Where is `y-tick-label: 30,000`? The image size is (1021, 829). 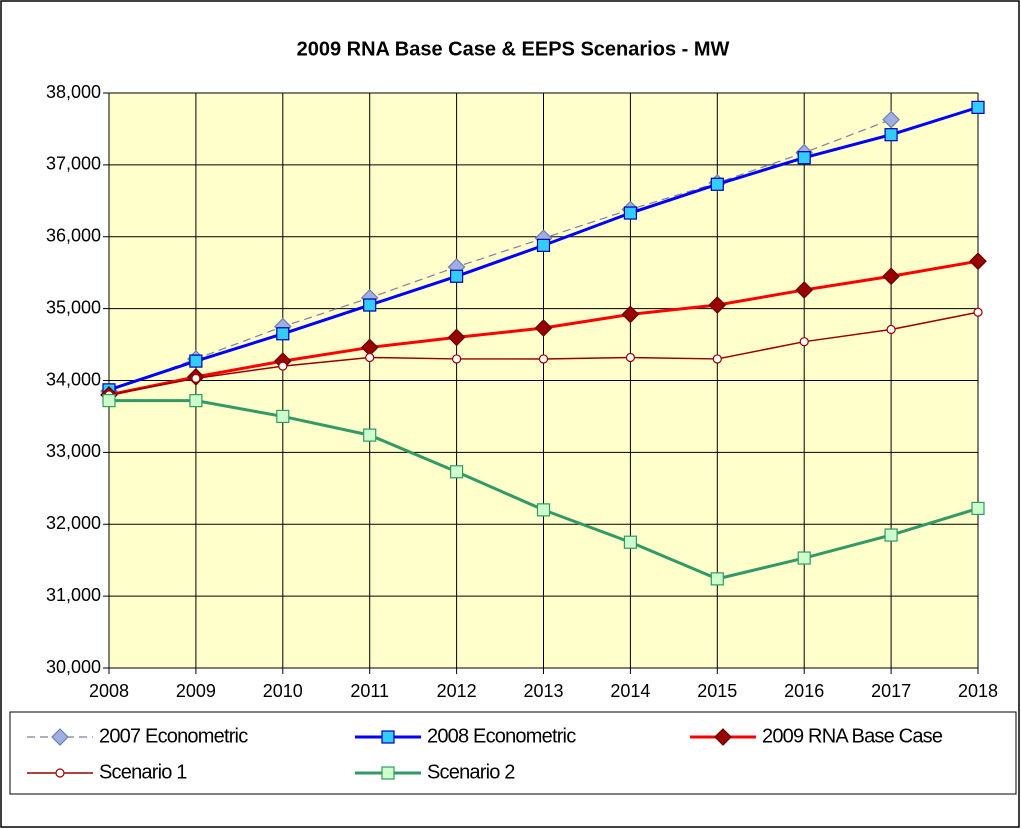
y-tick-label: 30,000 is located at coordinates (73, 667).